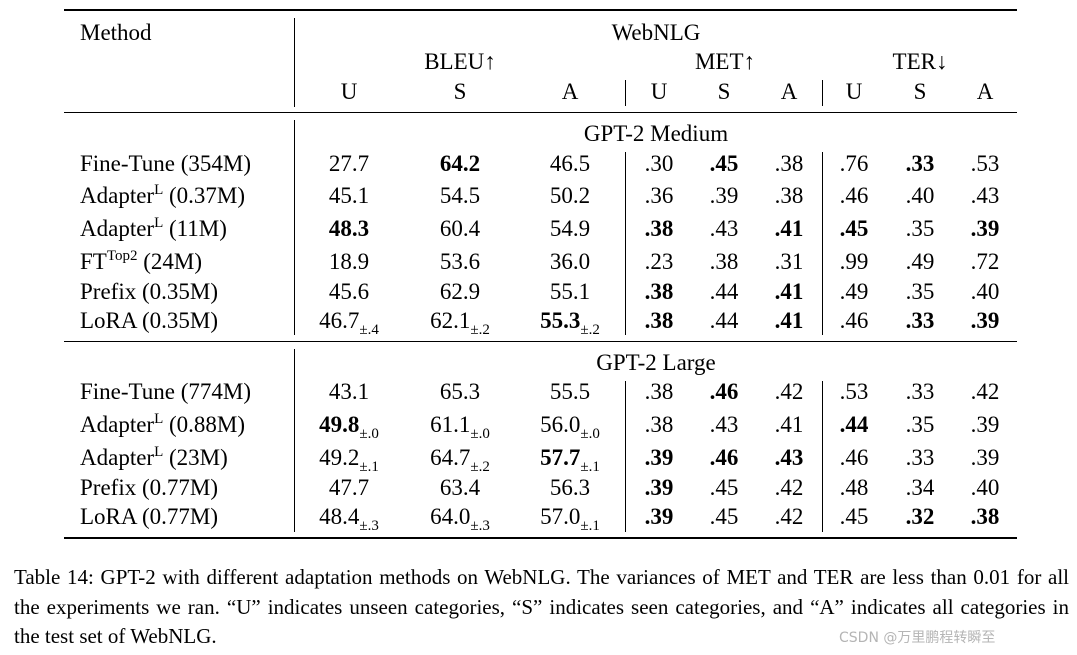  I want to click on method-name: AdapterL (0.88M), so click(163, 424).